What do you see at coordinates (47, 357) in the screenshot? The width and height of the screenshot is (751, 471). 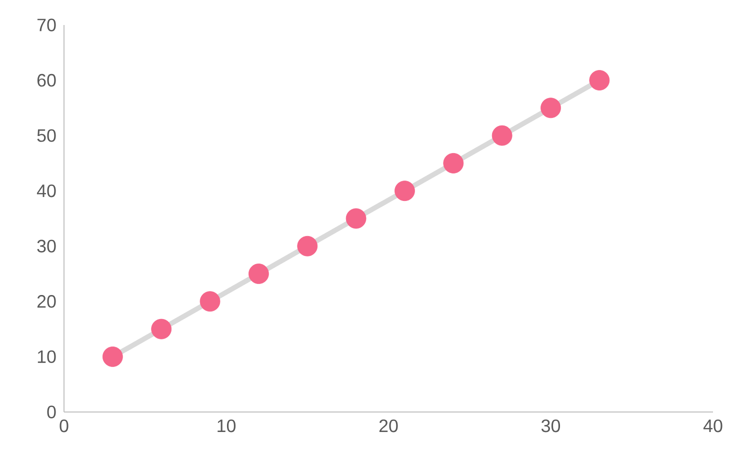 I see `y-tick-label: 10` at bounding box center [47, 357].